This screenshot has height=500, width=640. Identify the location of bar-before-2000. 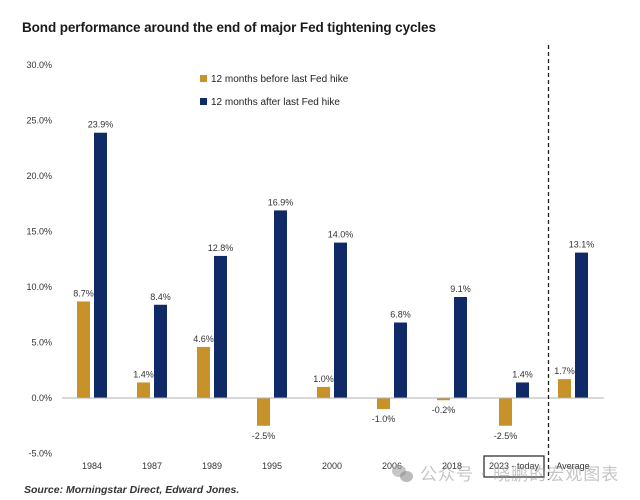
(323, 392).